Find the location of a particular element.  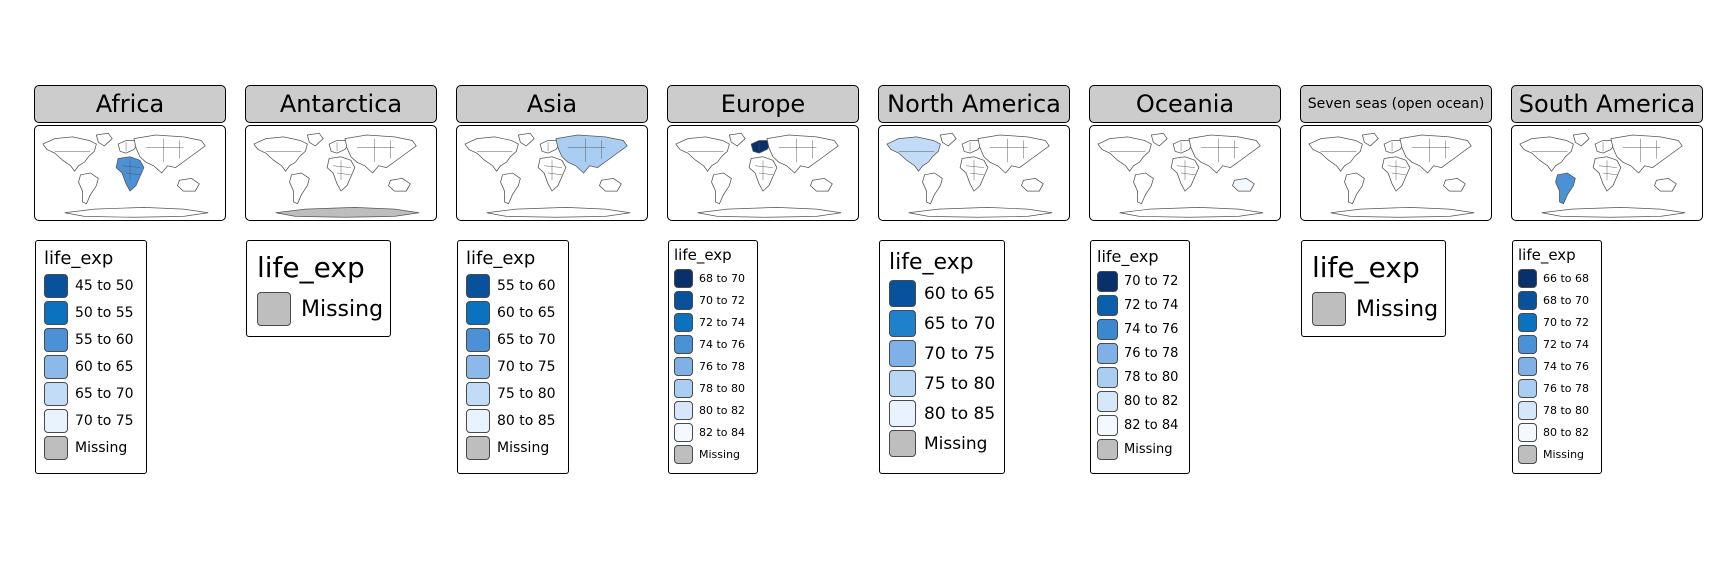

legend-label: 80 to 82 is located at coordinates (1566, 432).